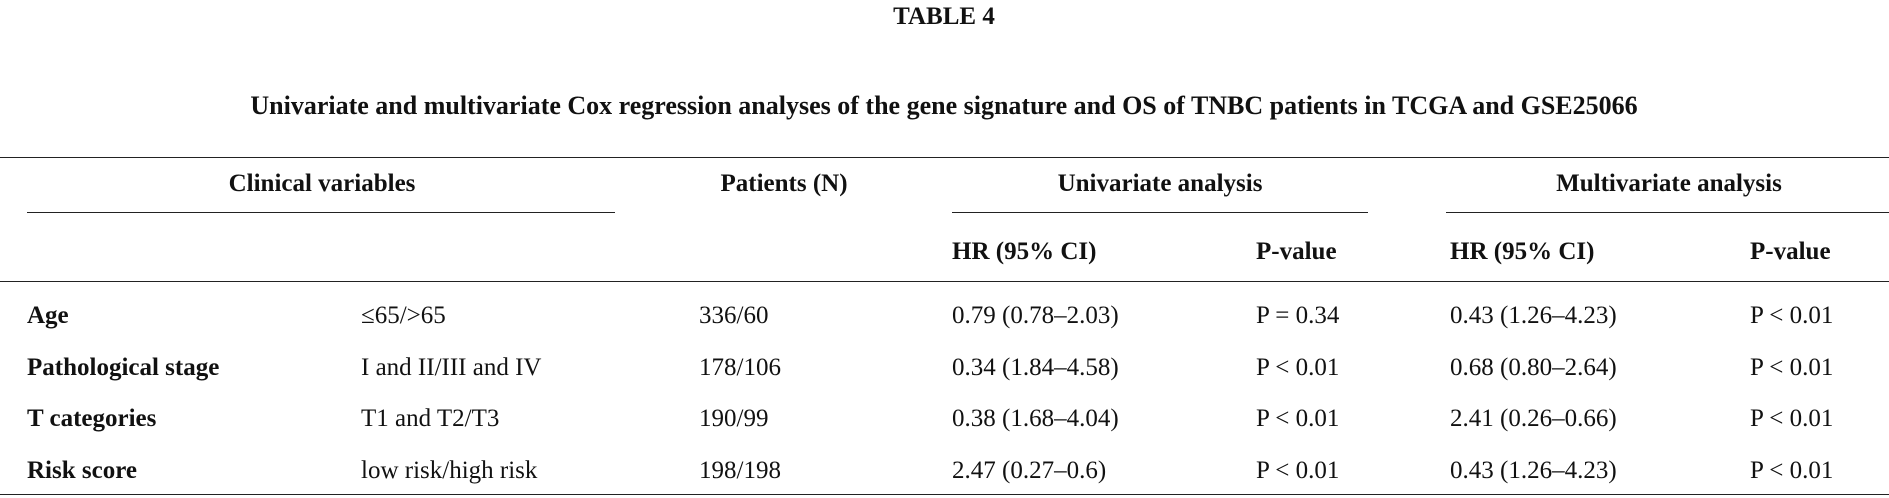 The width and height of the screenshot is (1889, 498). What do you see at coordinates (403, 315) in the screenshot?
I see `table-cell: ≤65/>65` at bounding box center [403, 315].